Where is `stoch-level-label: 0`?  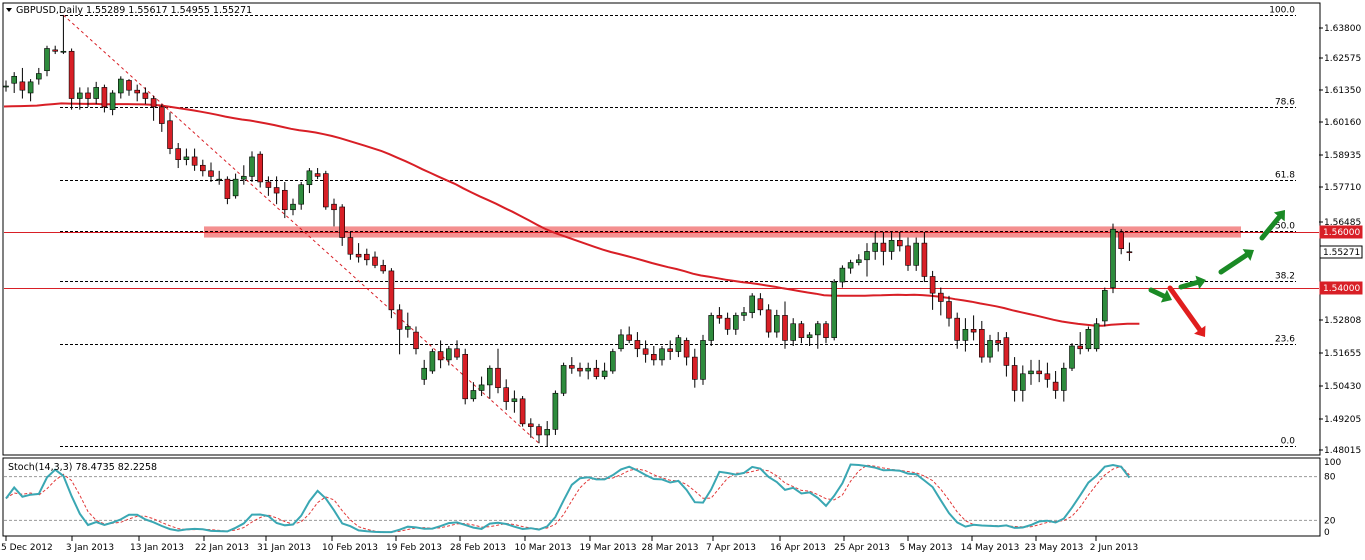 stoch-level-label: 0 is located at coordinates (1327, 533).